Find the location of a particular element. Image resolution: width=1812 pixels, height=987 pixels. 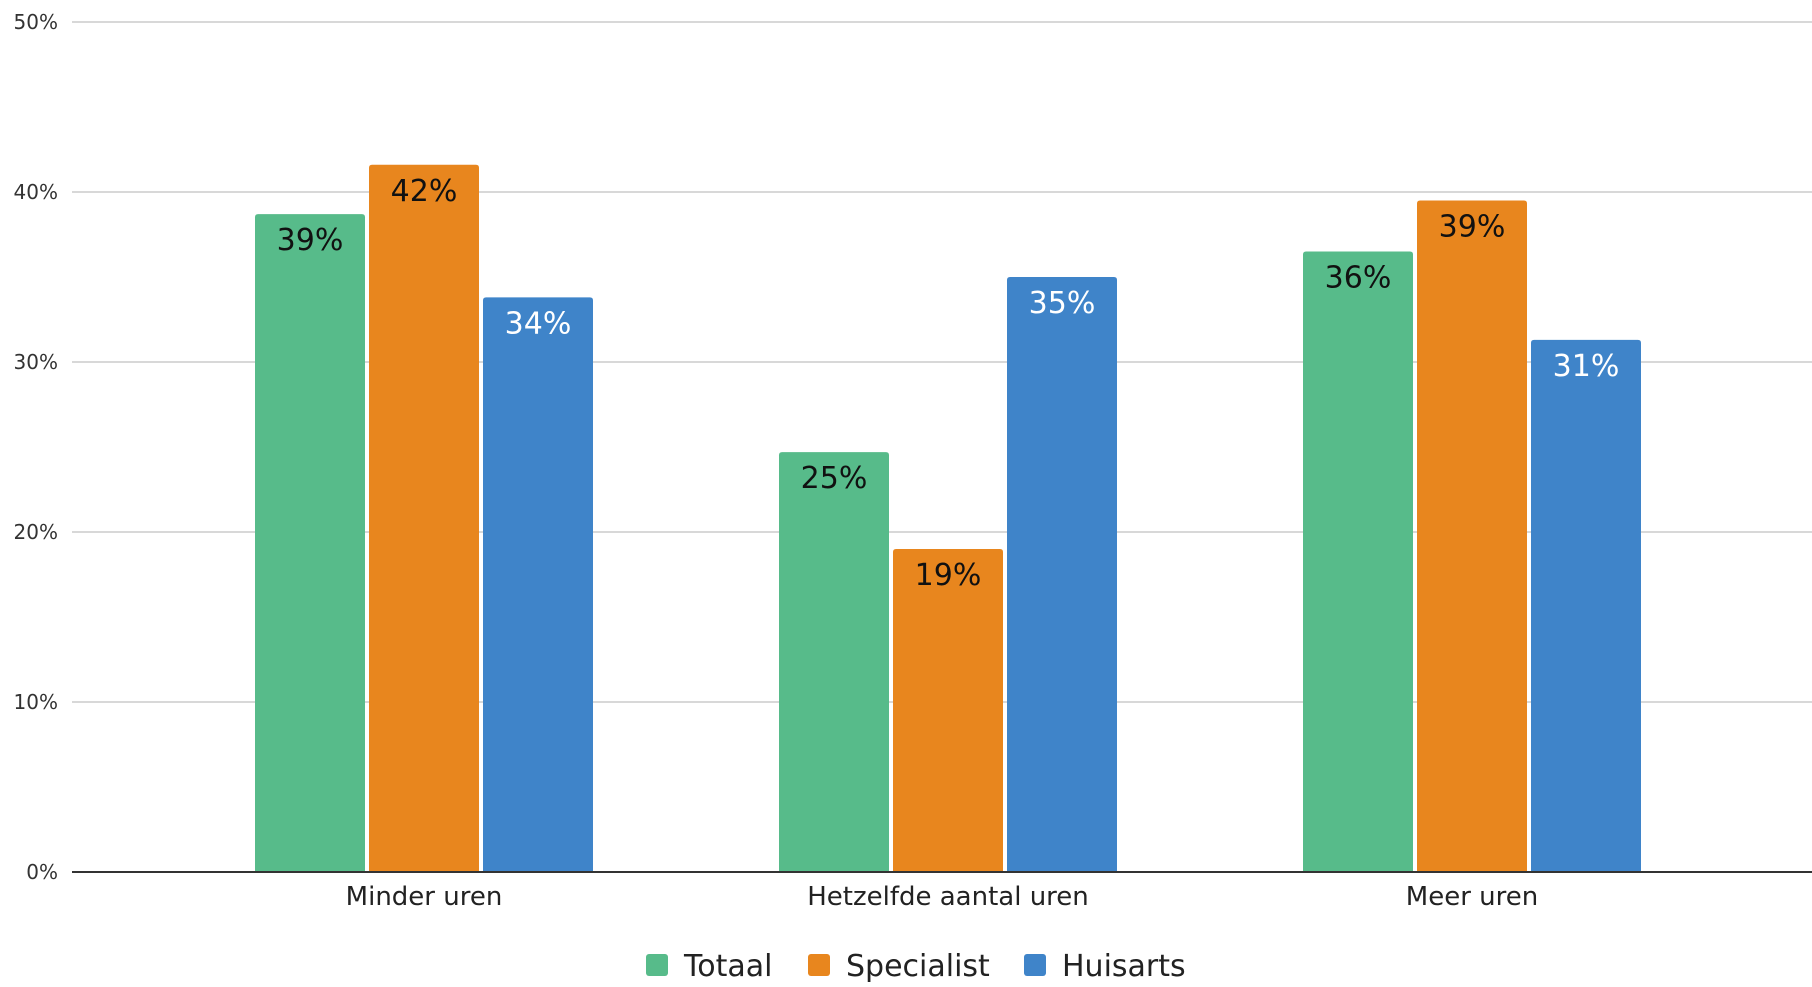

data-label-huisarts-2: 31% is located at coordinates (1586, 366).